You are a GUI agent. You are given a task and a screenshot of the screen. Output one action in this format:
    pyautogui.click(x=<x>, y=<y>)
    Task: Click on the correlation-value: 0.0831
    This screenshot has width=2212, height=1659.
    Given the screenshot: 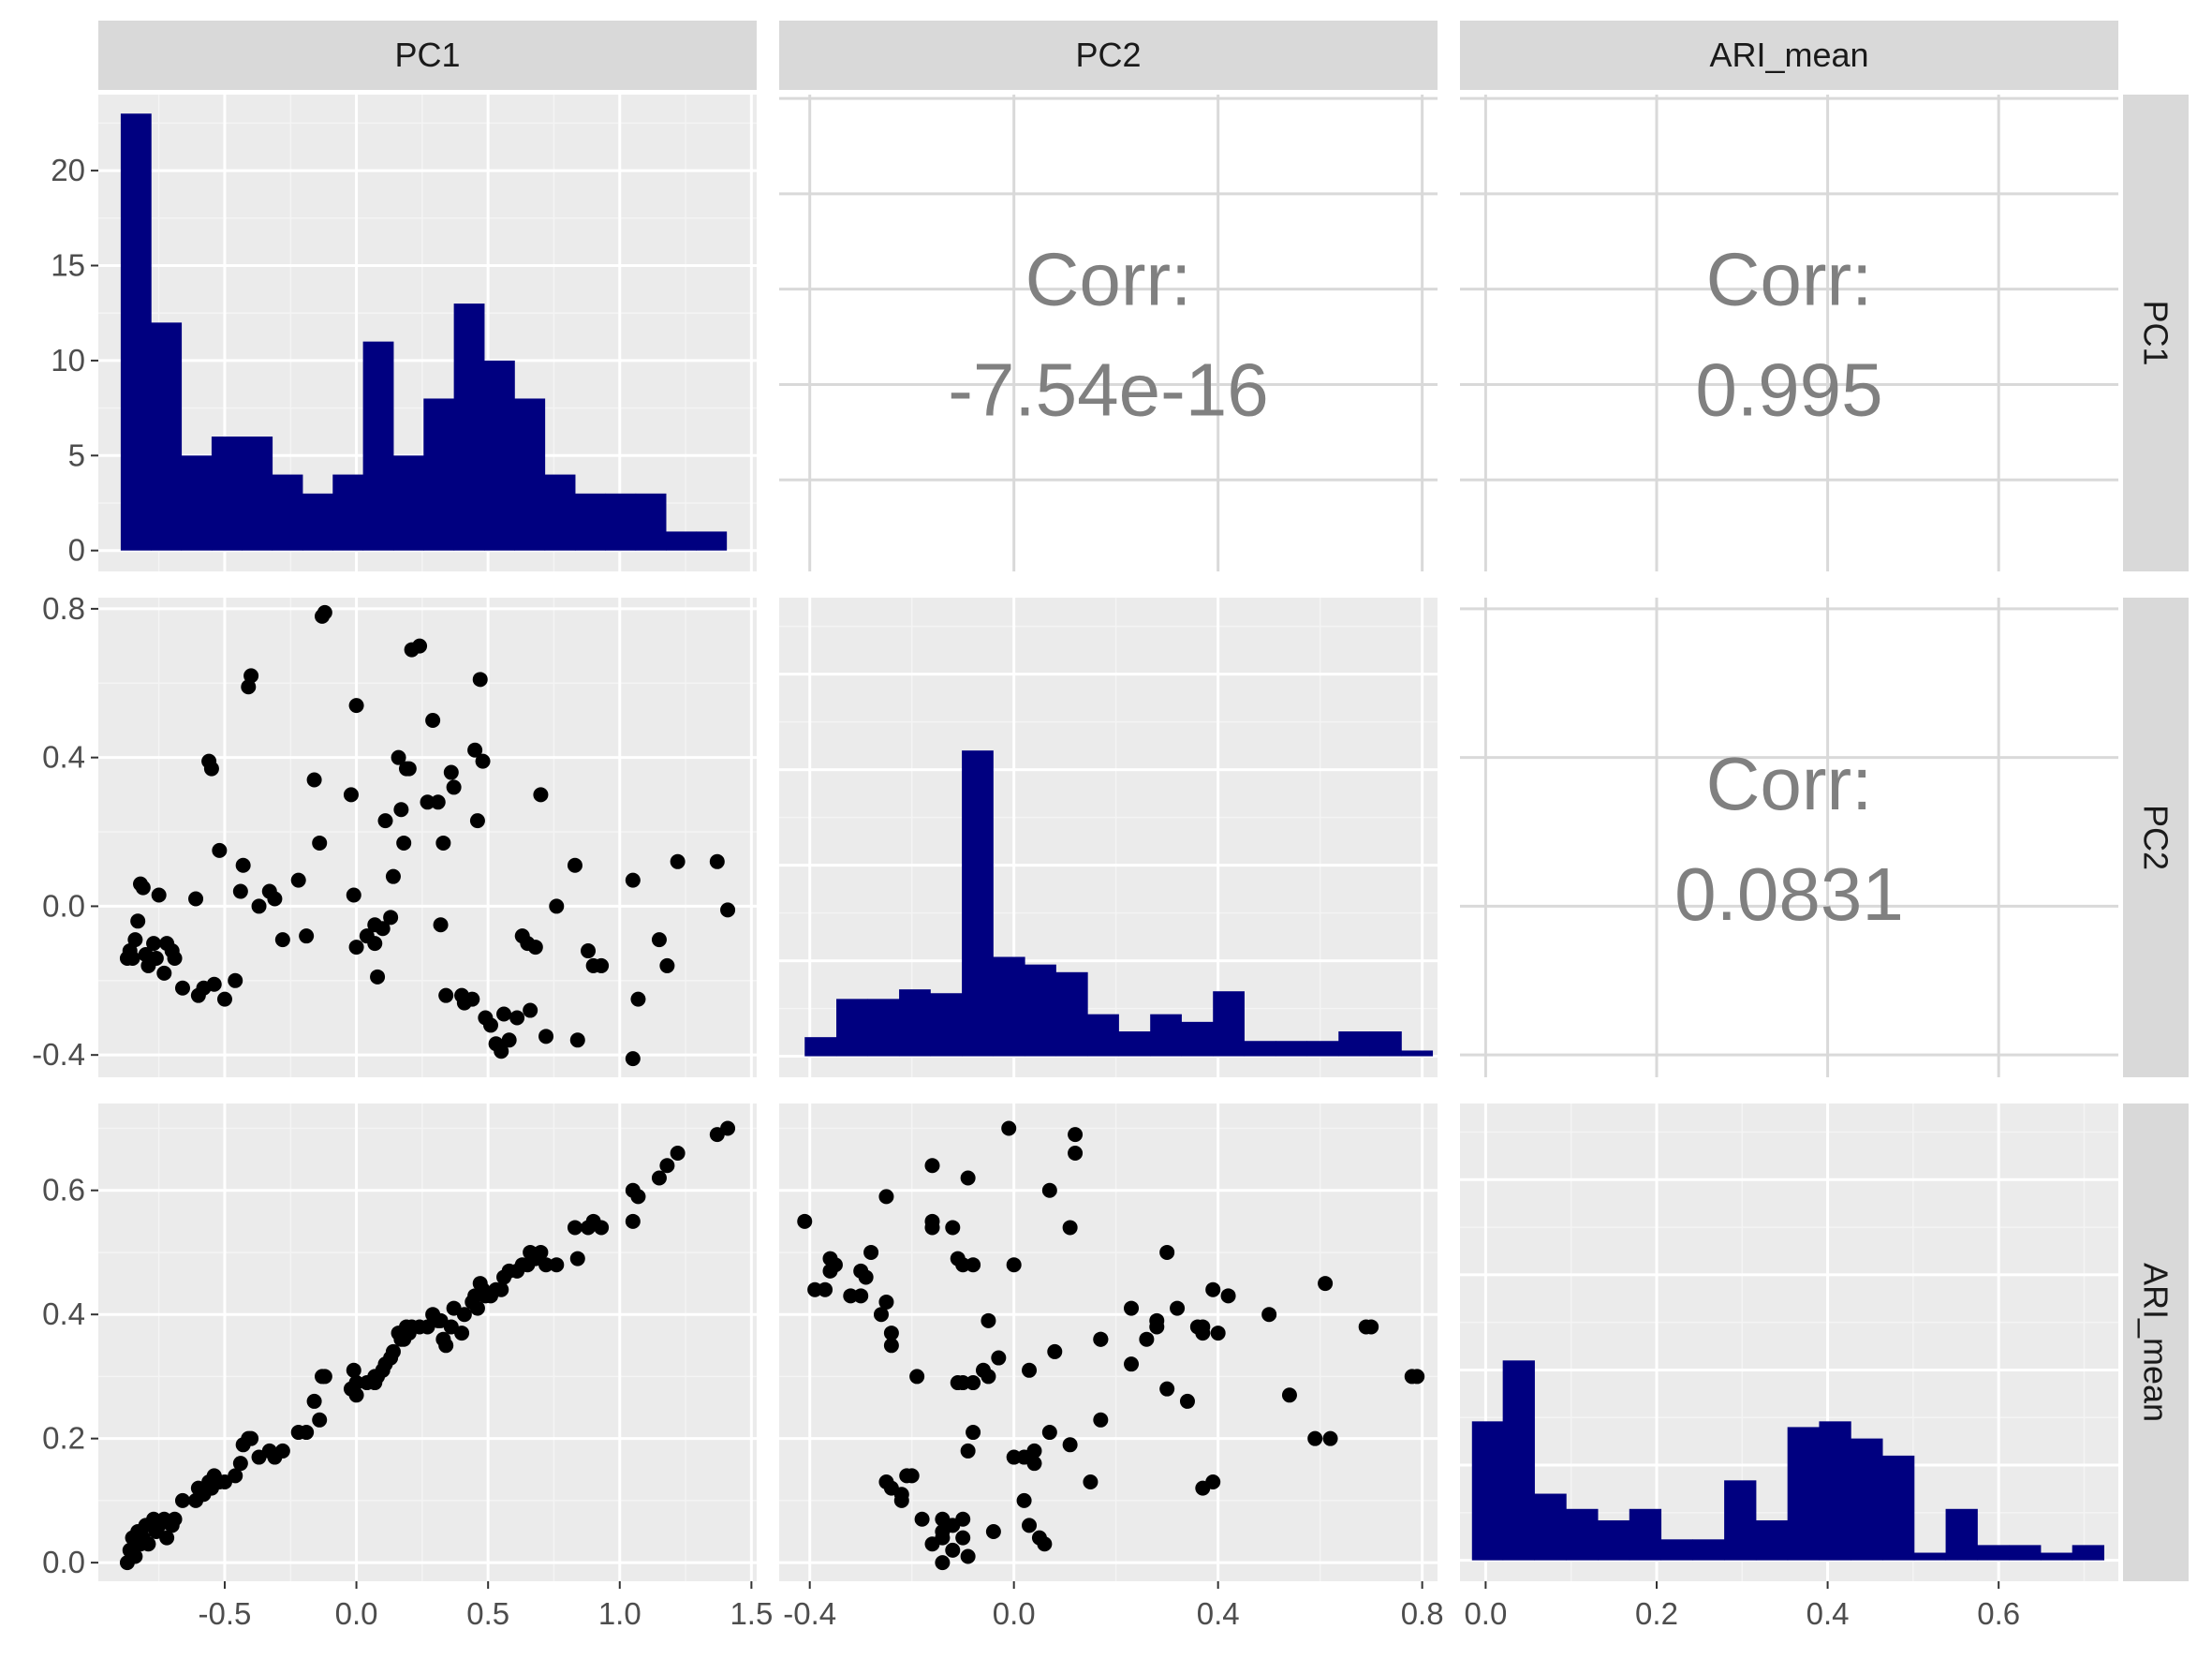 What is the action you would take?
    pyautogui.click(x=1789, y=894)
    